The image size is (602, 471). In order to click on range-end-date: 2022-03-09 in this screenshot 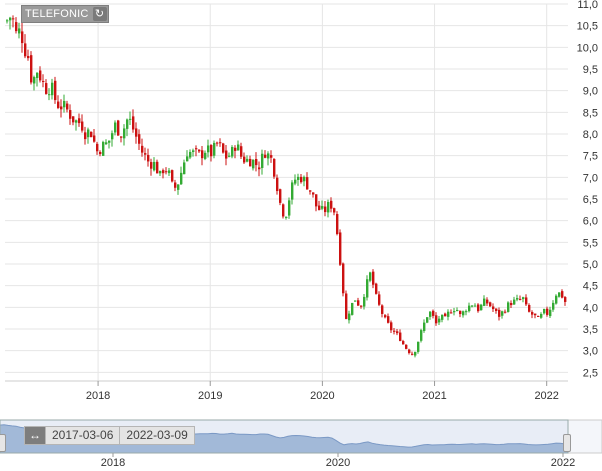, I will do `click(156, 435)`.